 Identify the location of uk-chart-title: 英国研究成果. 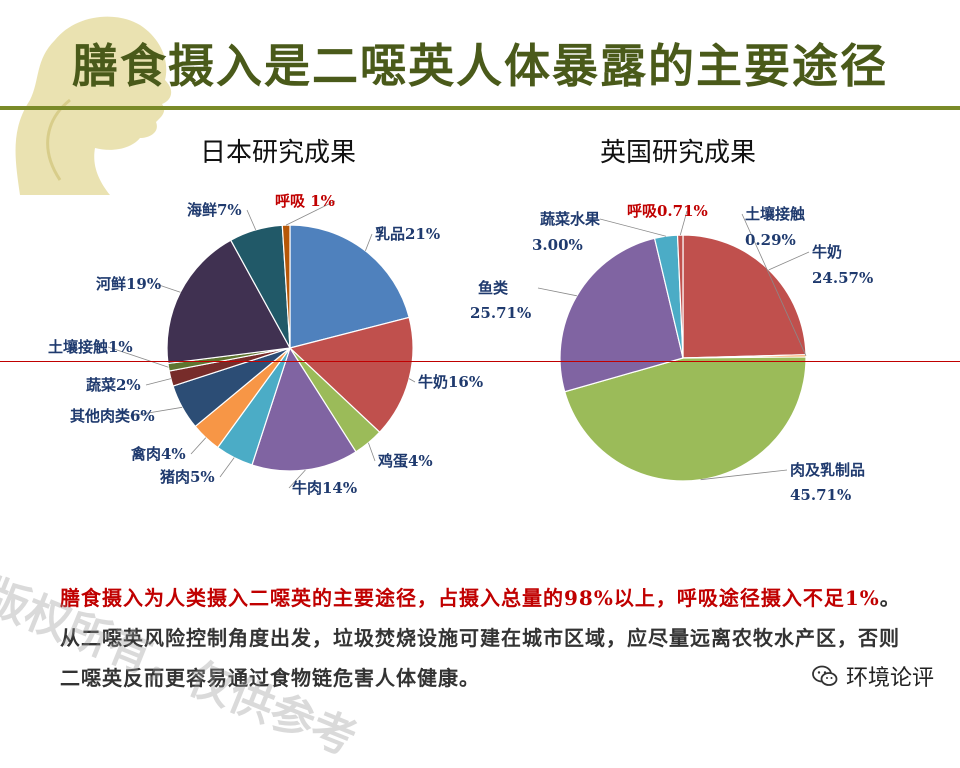
(678, 153).